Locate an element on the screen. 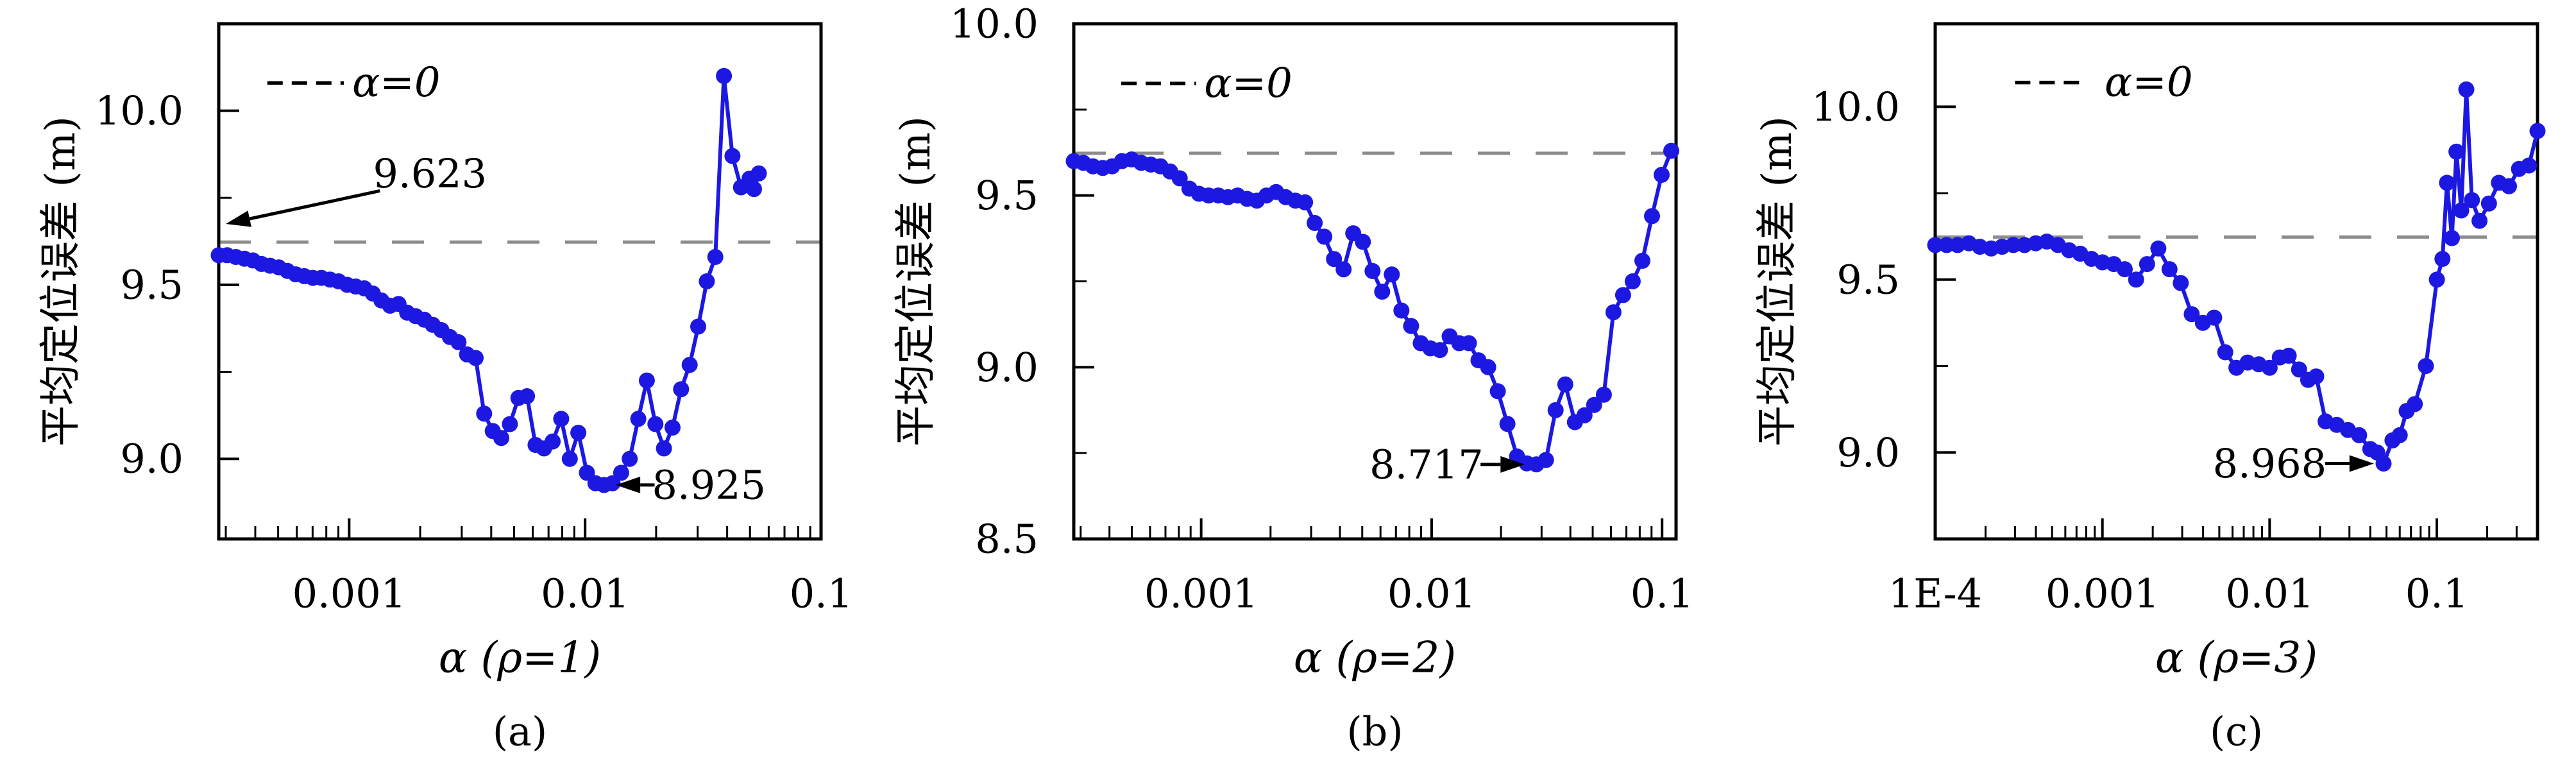 This screenshot has height=759, width=2576. x-tick-label: 1E-4 is located at coordinates (1935, 593).